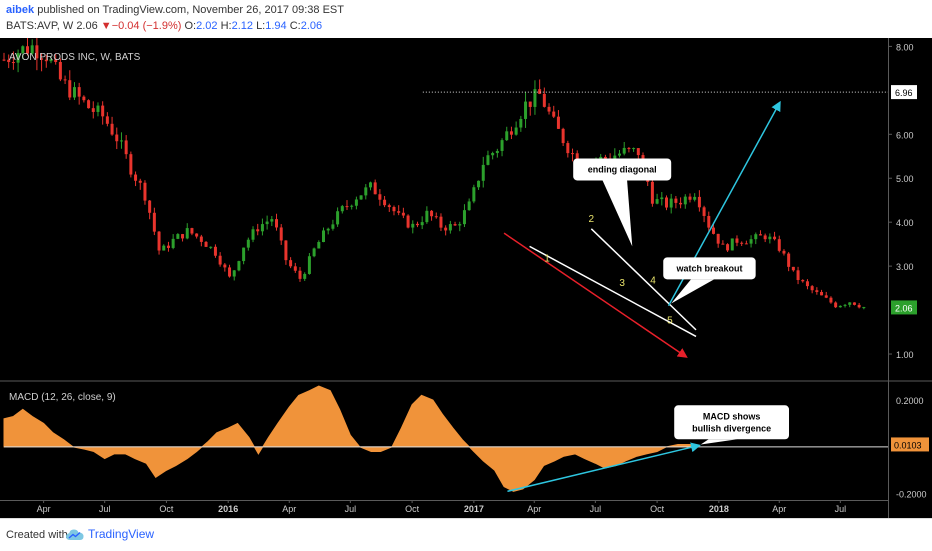  I want to click on footer: Created with TradingView, so click(466, 534).